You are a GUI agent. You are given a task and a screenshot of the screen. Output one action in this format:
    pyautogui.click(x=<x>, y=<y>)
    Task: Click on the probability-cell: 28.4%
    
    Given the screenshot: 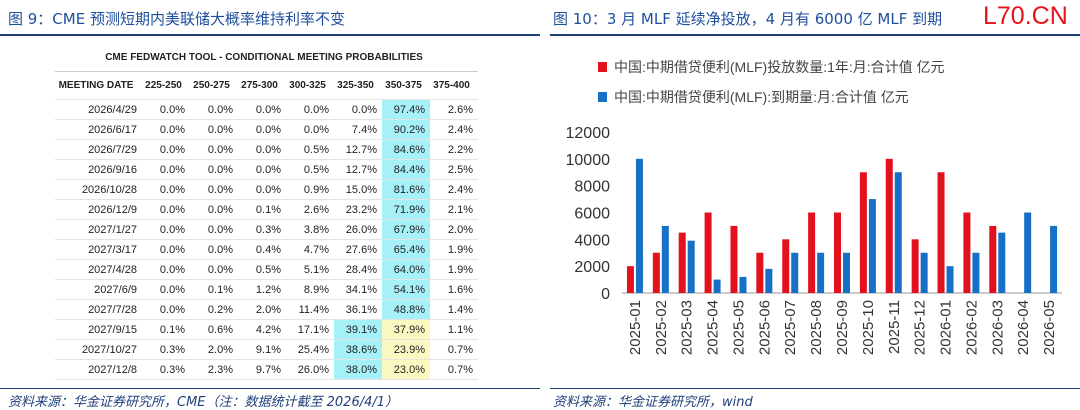 What is the action you would take?
    pyautogui.click(x=358, y=269)
    